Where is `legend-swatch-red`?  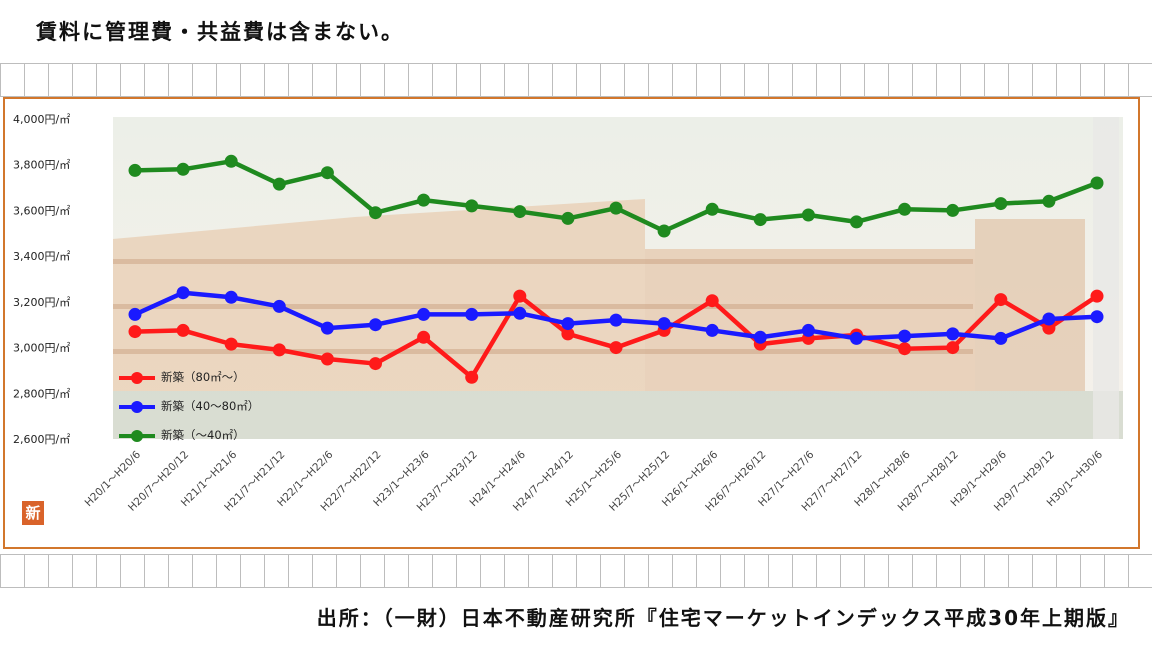 legend-swatch-red is located at coordinates (137, 377).